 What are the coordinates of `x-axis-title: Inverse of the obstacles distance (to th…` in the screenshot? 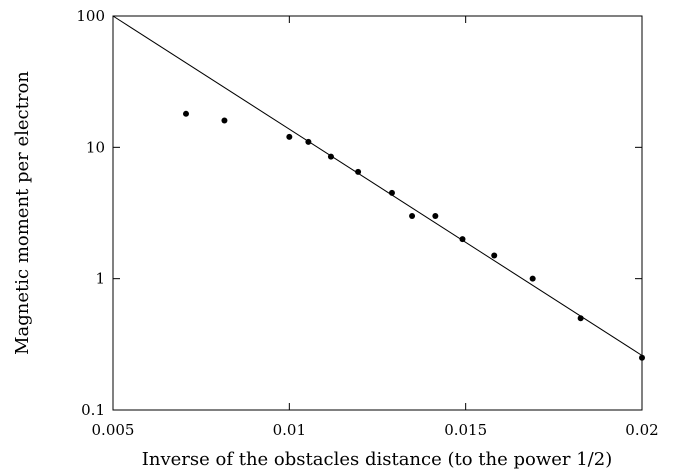 It's located at (377, 459).